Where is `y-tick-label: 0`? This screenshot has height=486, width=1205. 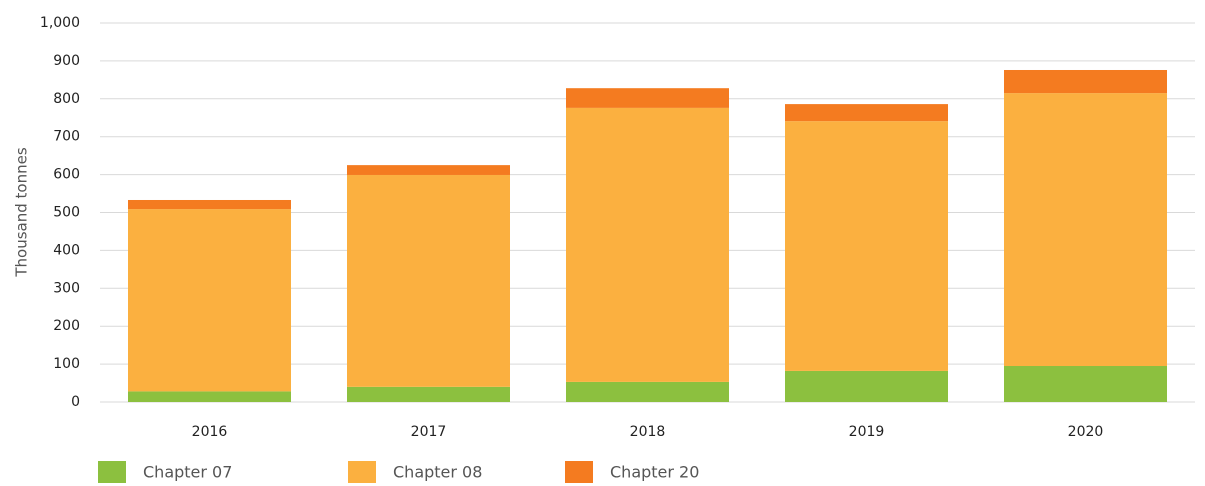
y-tick-label: 0 is located at coordinates (75, 402).